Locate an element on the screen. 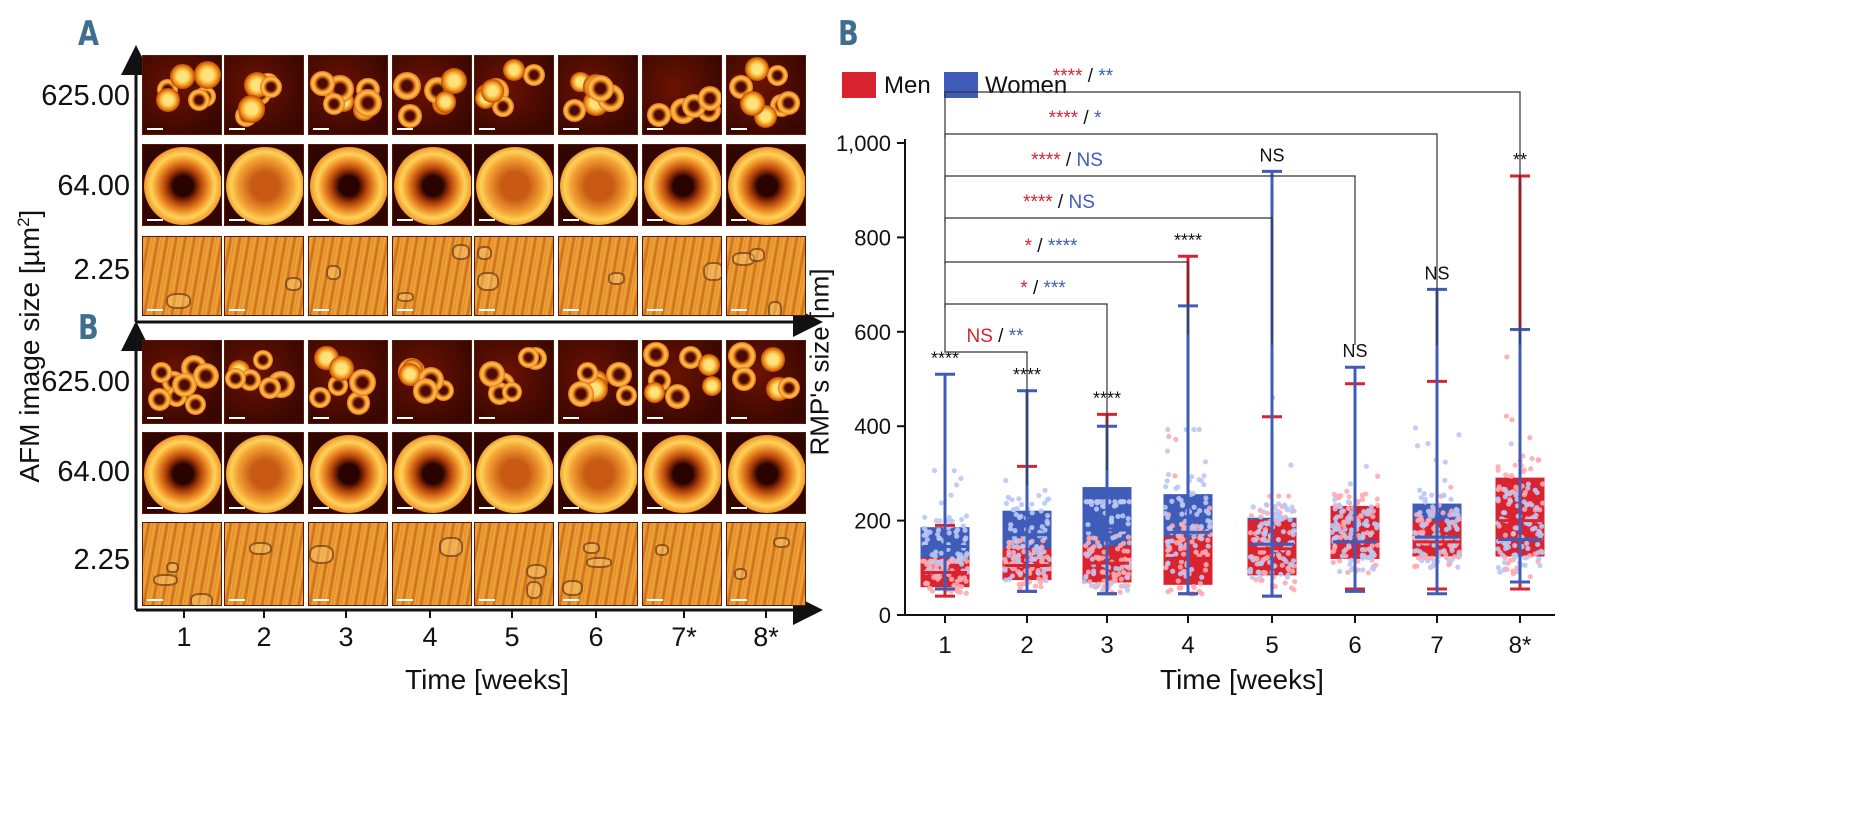 This screenshot has width=1856, height=827. chart-x-axis-title: Time [weeks] is located at coordinates (1242, 679).